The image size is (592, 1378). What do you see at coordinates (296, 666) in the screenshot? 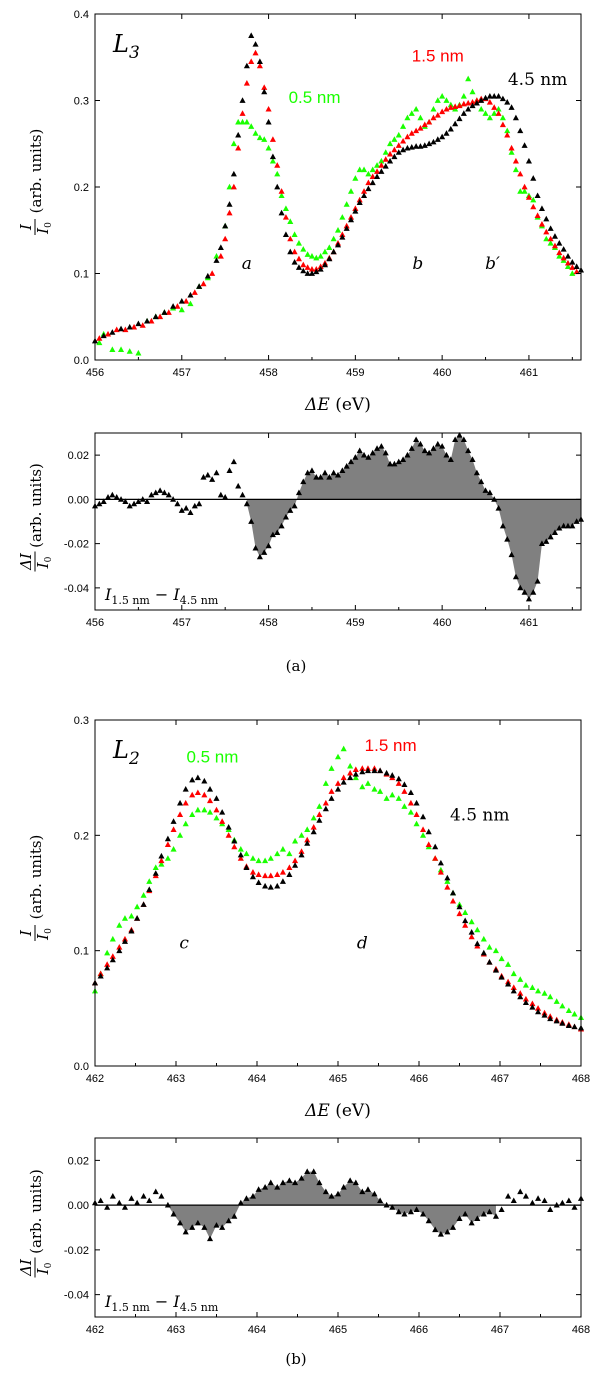
I see `caption-a: (a)` at bounding box center [296, 666].